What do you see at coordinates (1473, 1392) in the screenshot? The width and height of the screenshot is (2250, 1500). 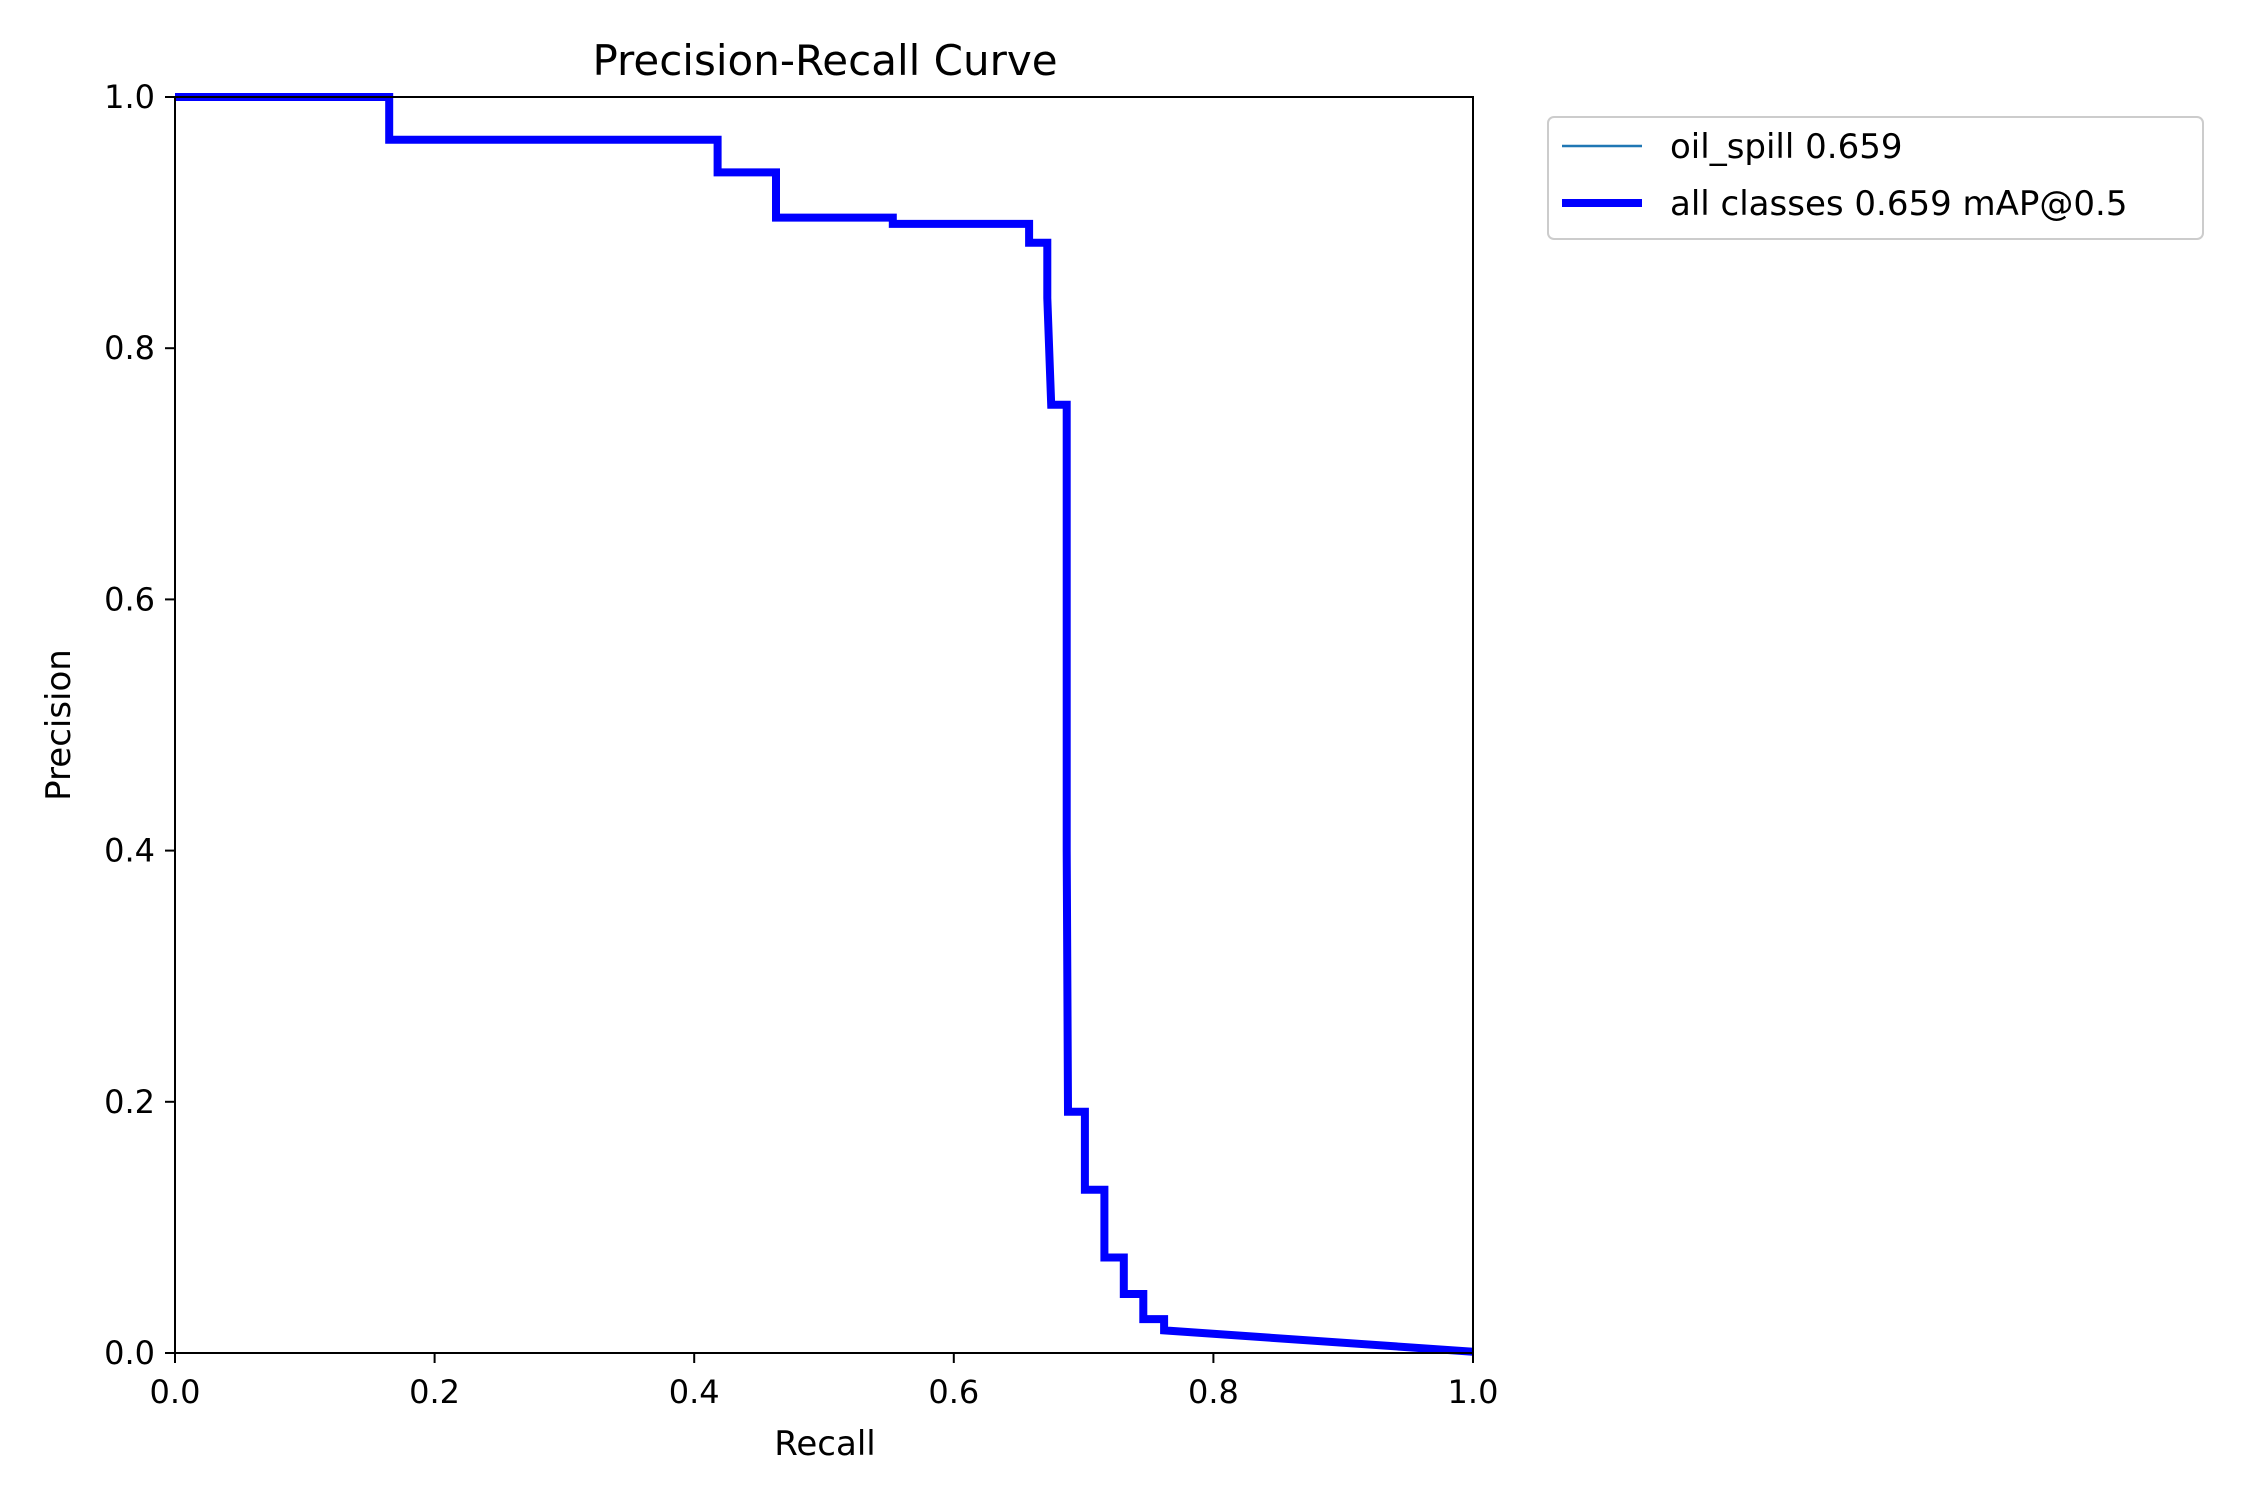 I see `x-tick-label: 1.0` at bounding box center [1473, 1392].